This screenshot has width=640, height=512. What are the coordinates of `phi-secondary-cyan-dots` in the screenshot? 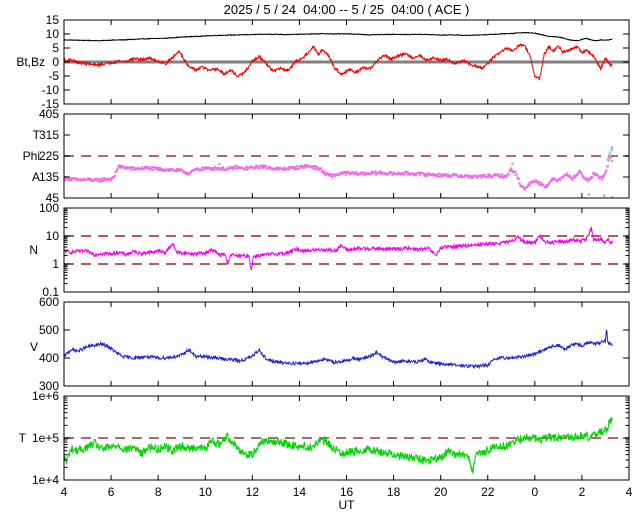 It's located at (611, 151).